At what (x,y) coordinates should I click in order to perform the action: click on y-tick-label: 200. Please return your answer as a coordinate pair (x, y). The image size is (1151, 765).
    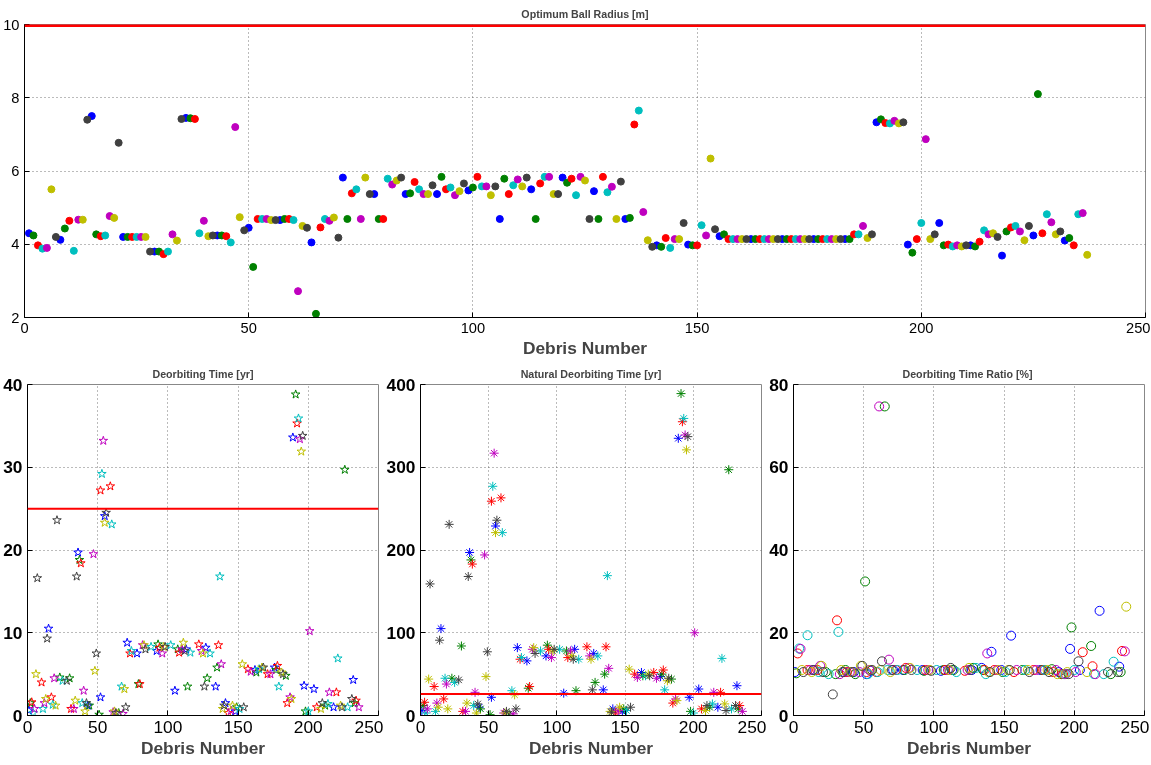
    Looking at the image, I should click on (401, 550).